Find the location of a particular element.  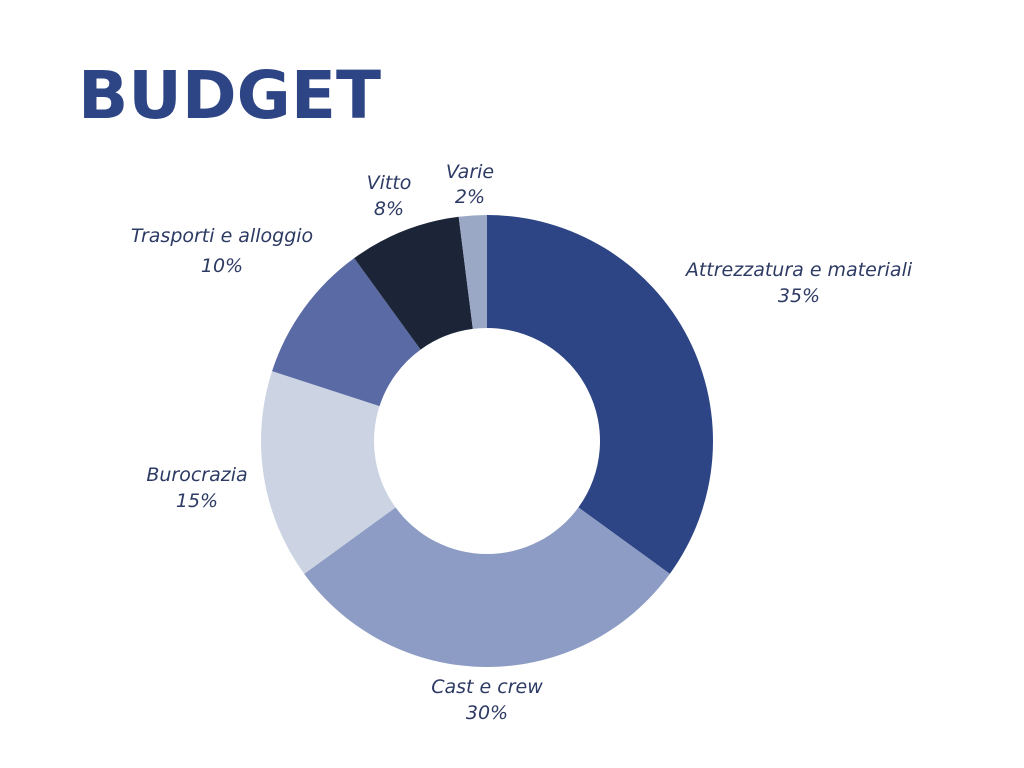

slice-varie is located at coordinates (472, 272).